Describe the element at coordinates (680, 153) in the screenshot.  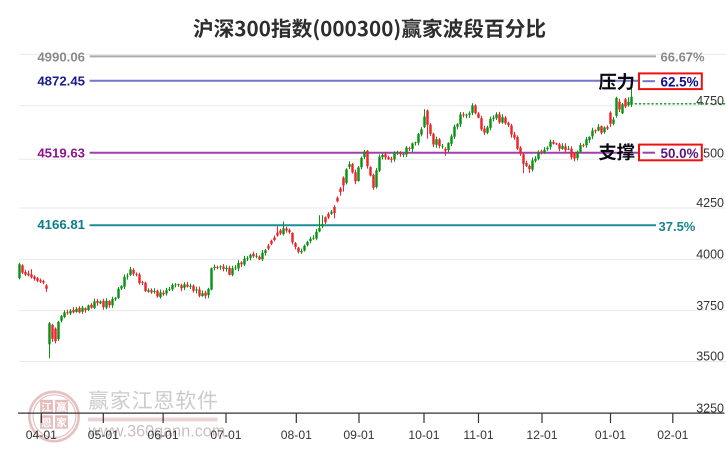
I see `svg-text: 50.0%` at that location.